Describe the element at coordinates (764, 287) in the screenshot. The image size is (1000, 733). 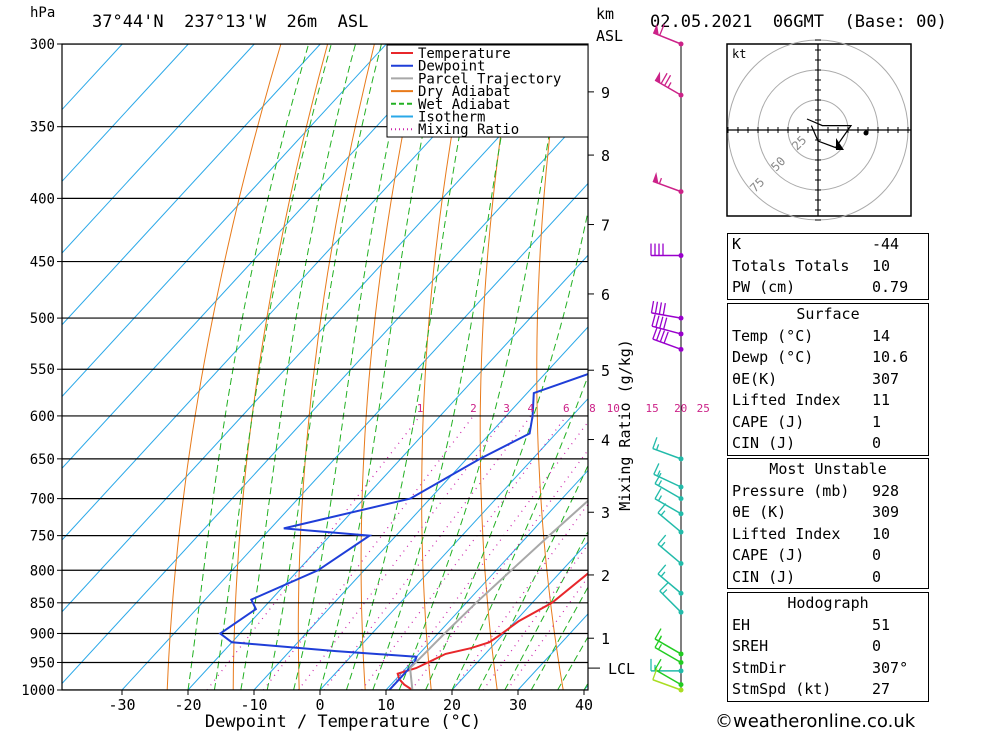
I see `index-label: PW (cm)` at that location.